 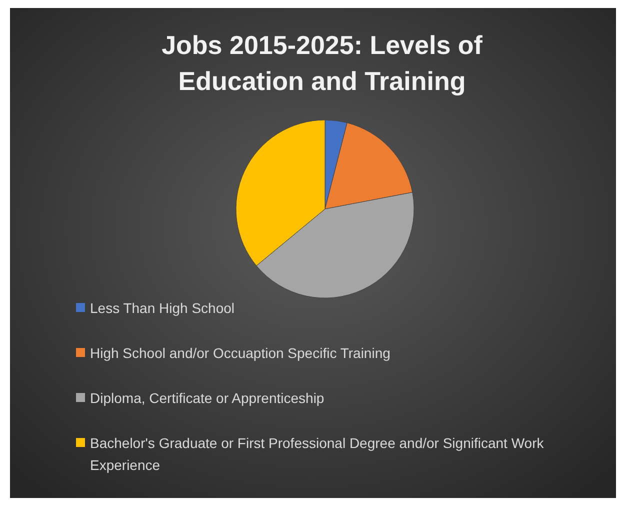 What do you see at coordinates (322, 63) in the screenshot?
I see `chart-title: Jobs 2015-2025: Levels of Education and Training` at bounding box center [322, 63].